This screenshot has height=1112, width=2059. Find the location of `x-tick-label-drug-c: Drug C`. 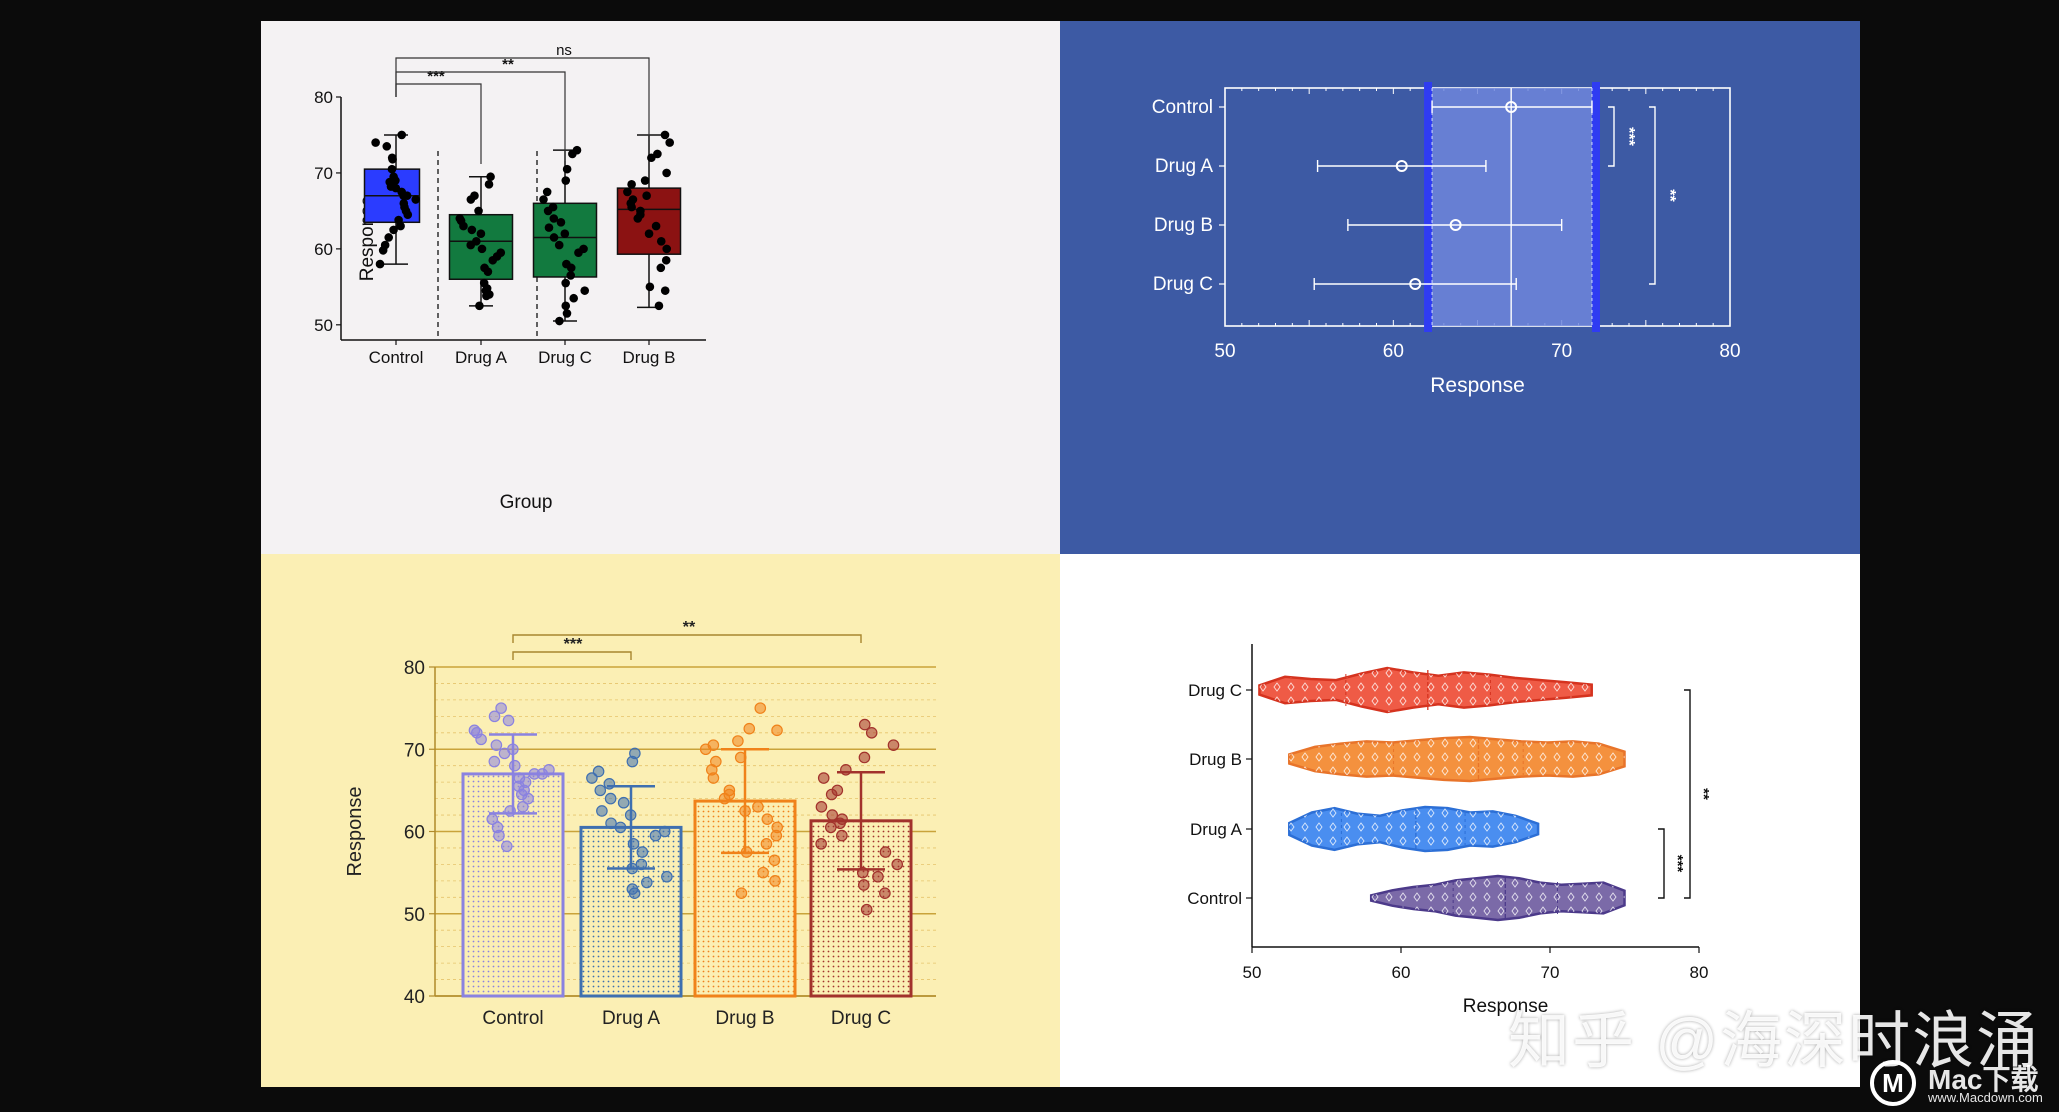

x-tick-label-drug-c: Drug C is located at coordinates (565, 357).